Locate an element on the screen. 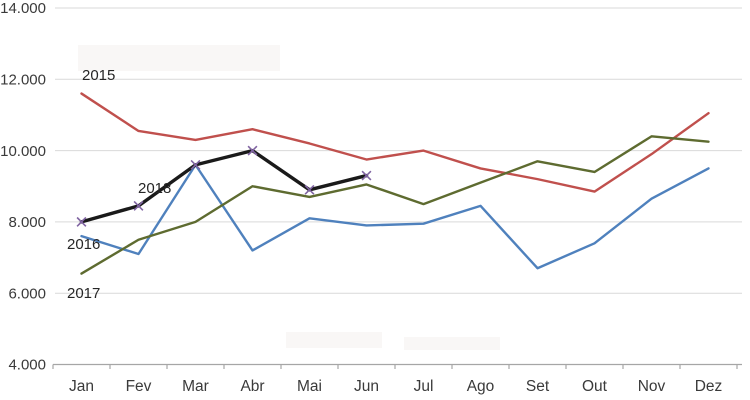 The width and height of the screenshot is (750, 400). x-axis-label: Set is located at coordinates (538, 386).